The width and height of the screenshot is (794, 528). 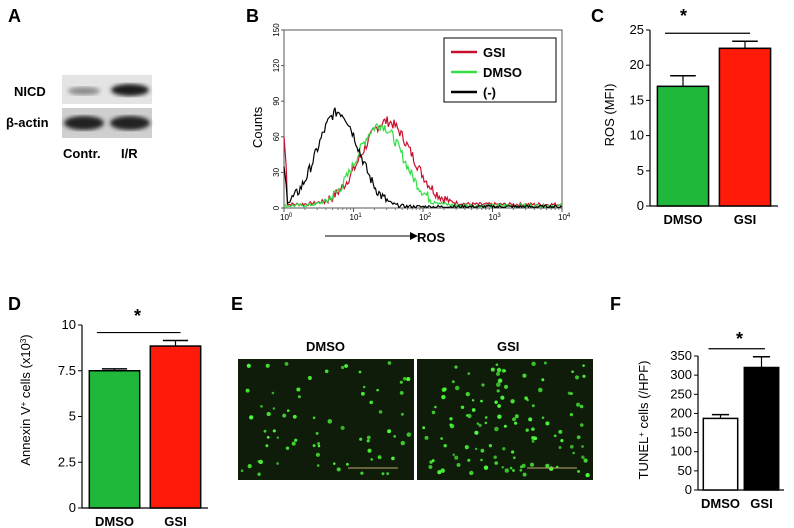 What do you see at coordinates (356, 217) in the screenshot?
I see `histogram-x-tick-label: 101` at bounding box center [356, 217].